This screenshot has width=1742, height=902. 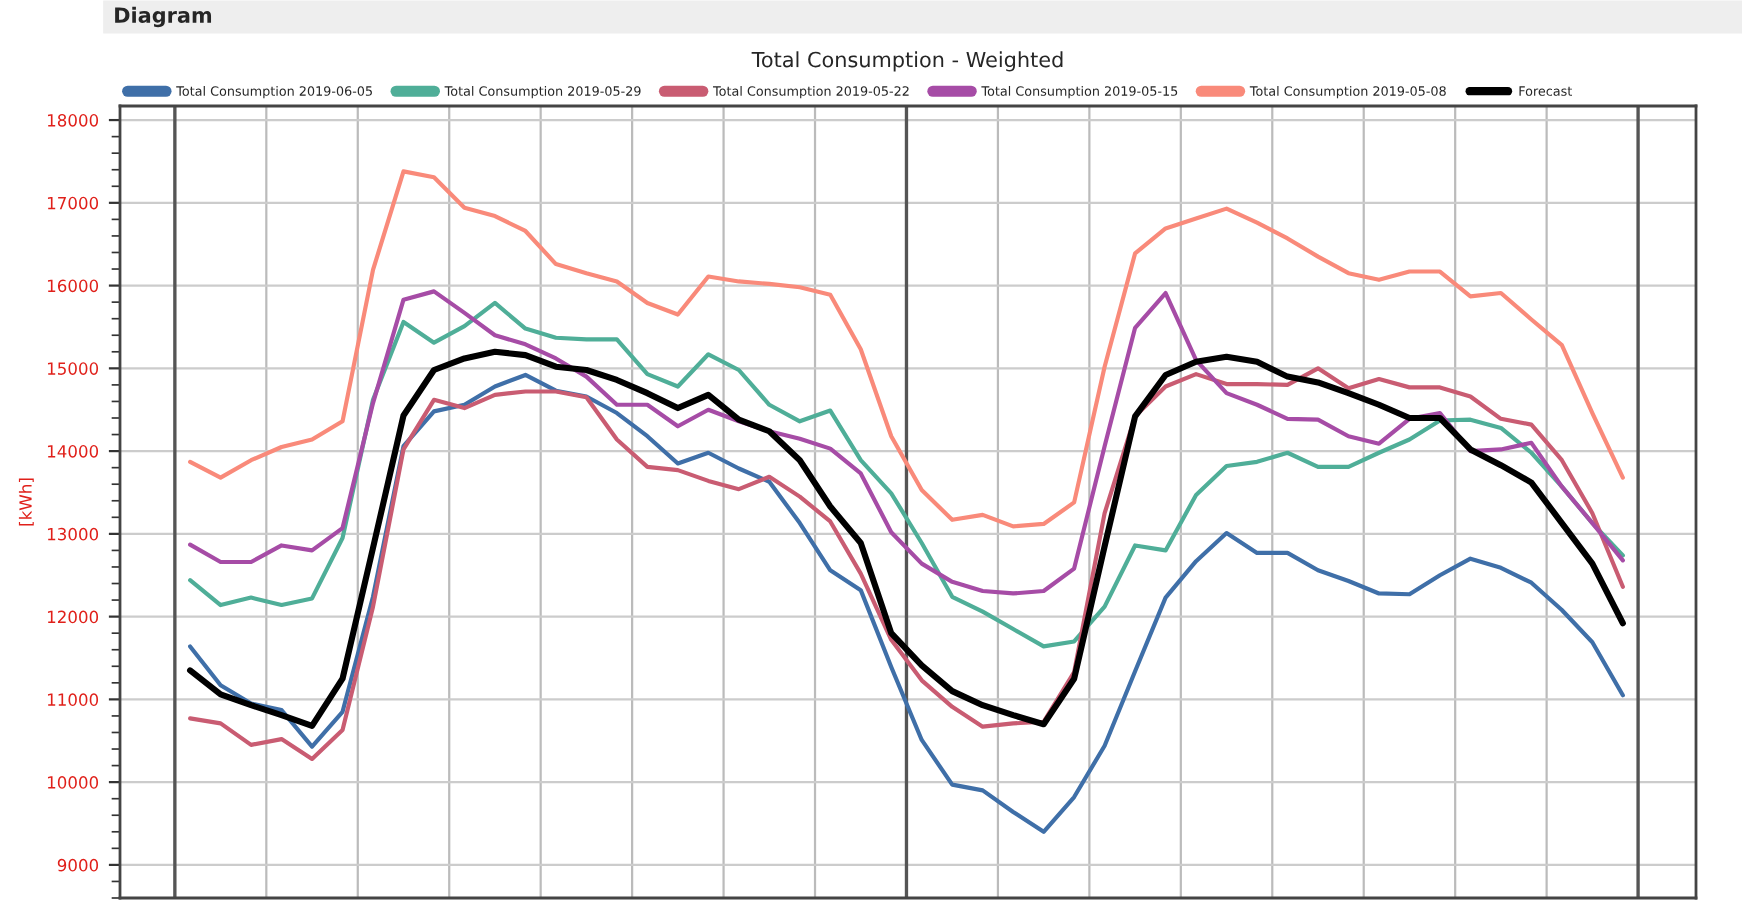 What do you see at coordinates (73, 203) in the screenshot?
I see `y-tick-label: 17000` at bounding box center [73, 203].